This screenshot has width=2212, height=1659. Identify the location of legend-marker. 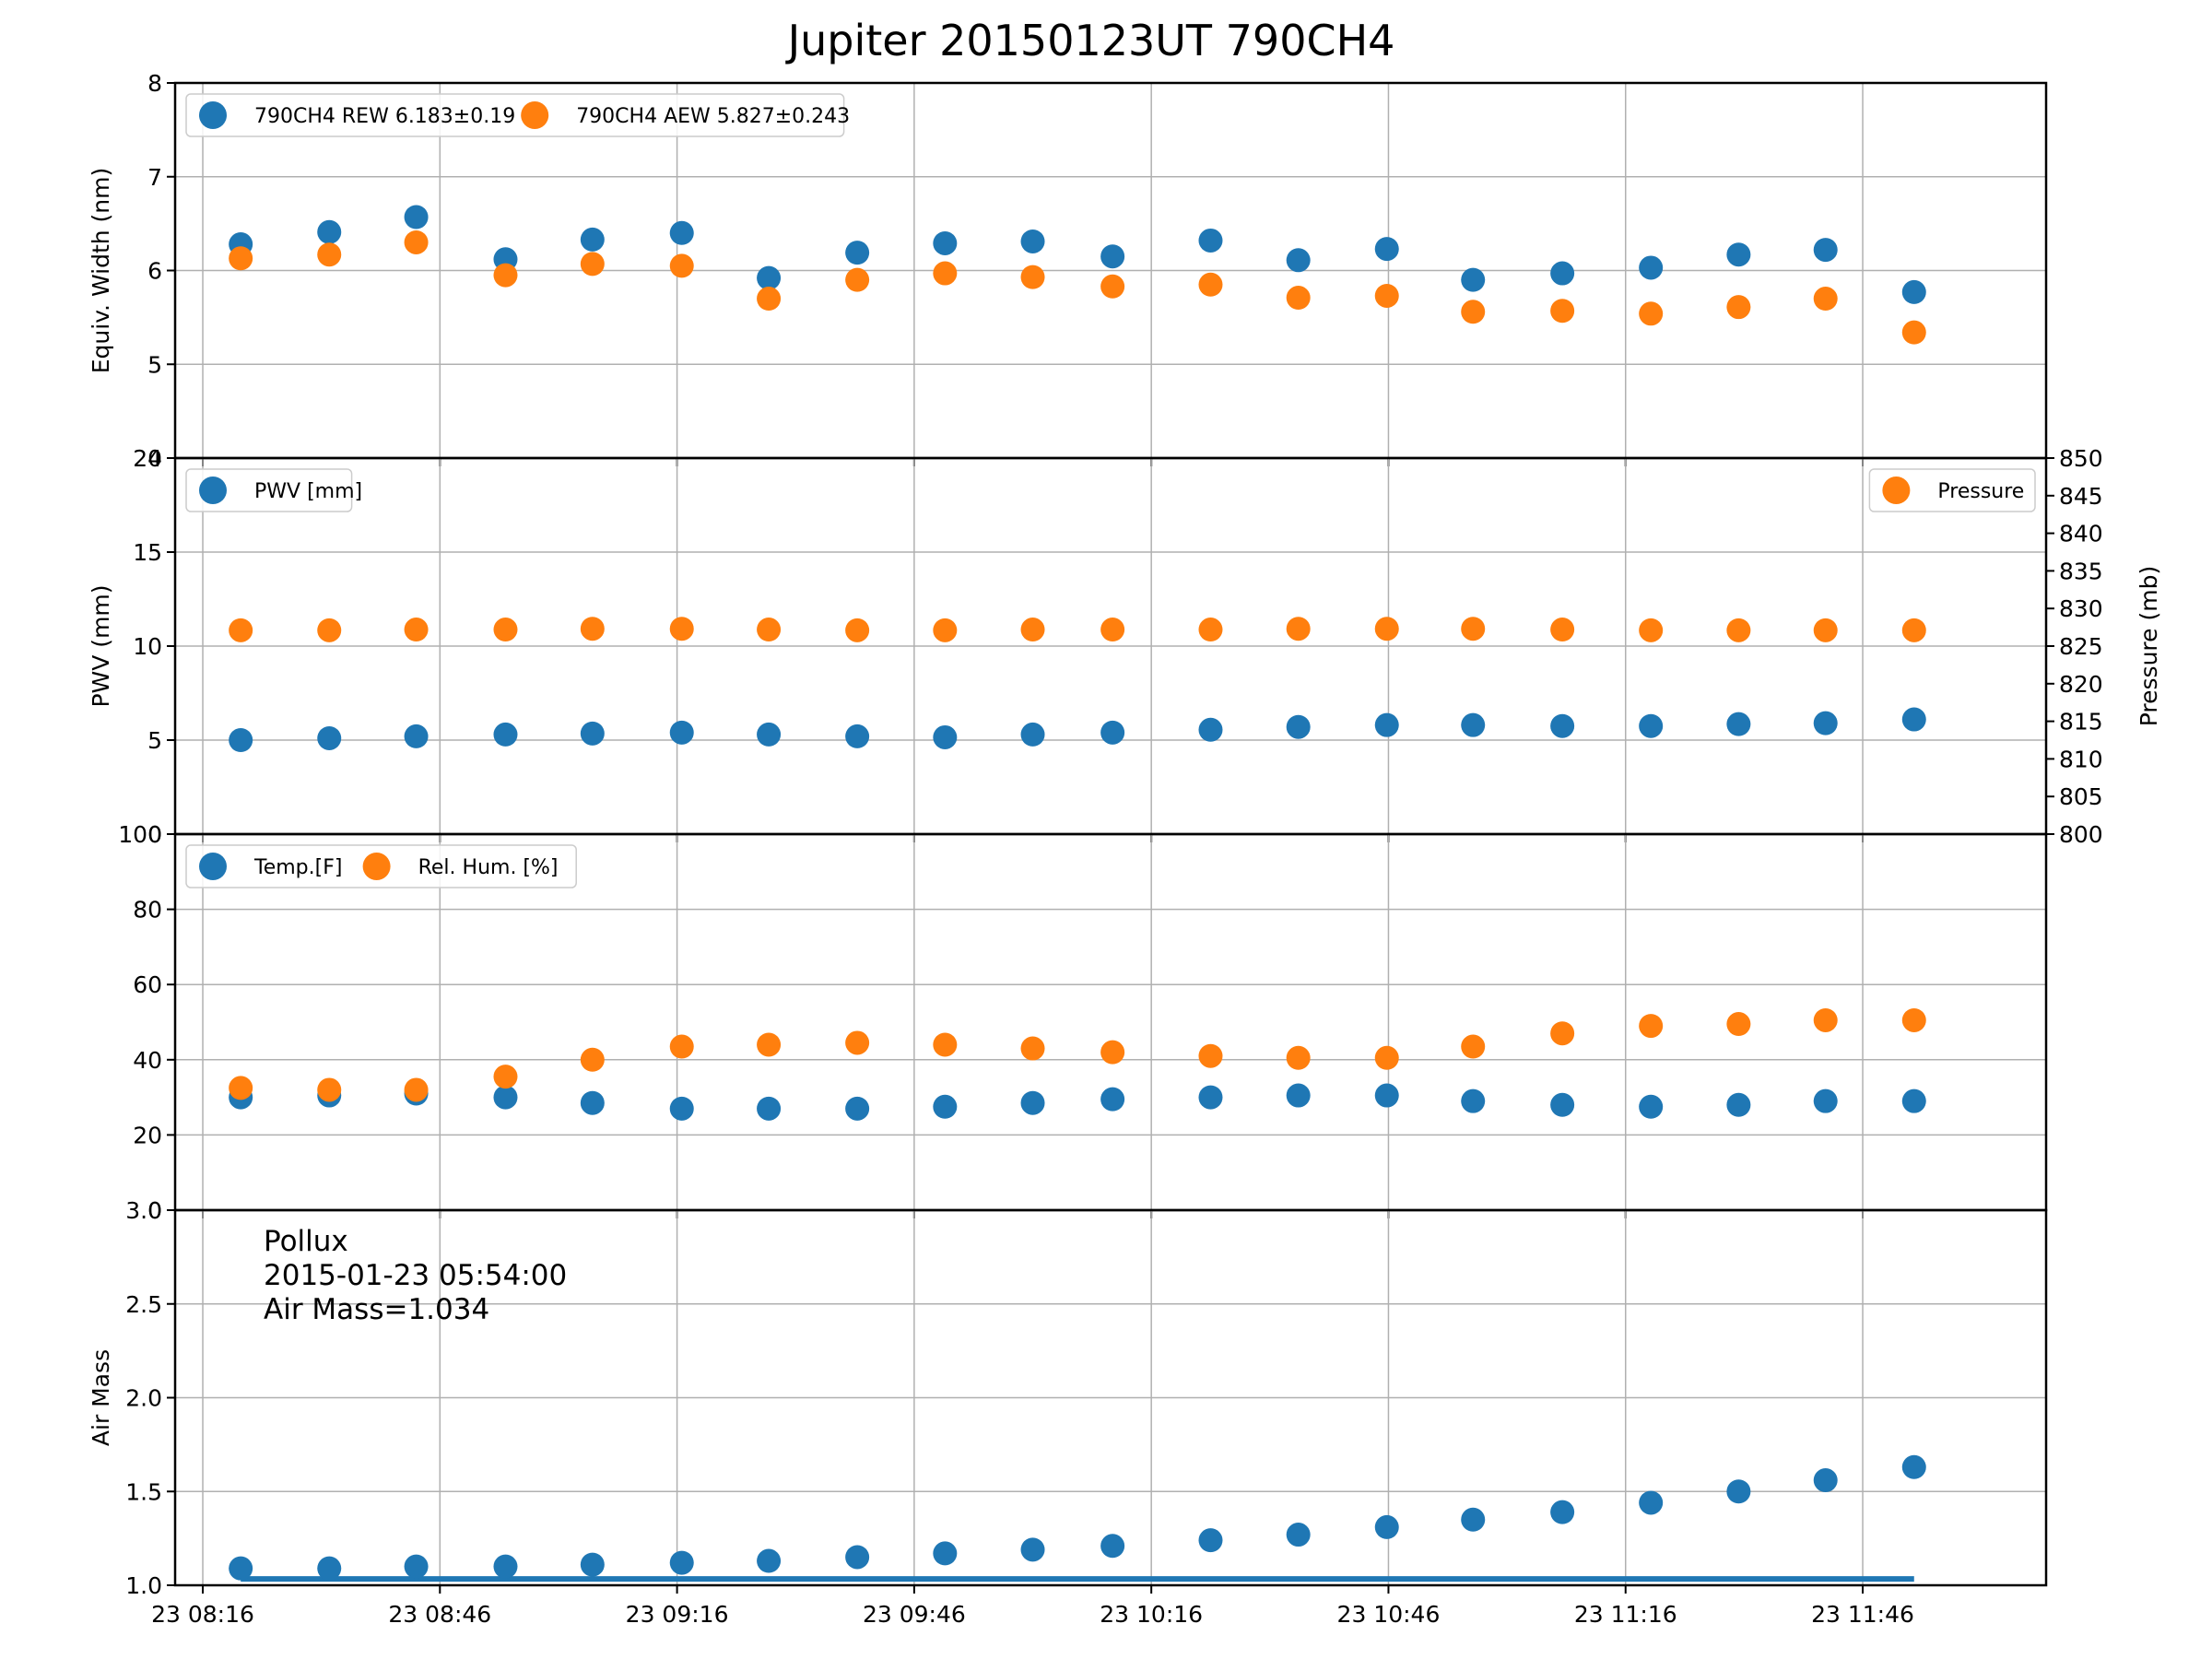
(213, 115).